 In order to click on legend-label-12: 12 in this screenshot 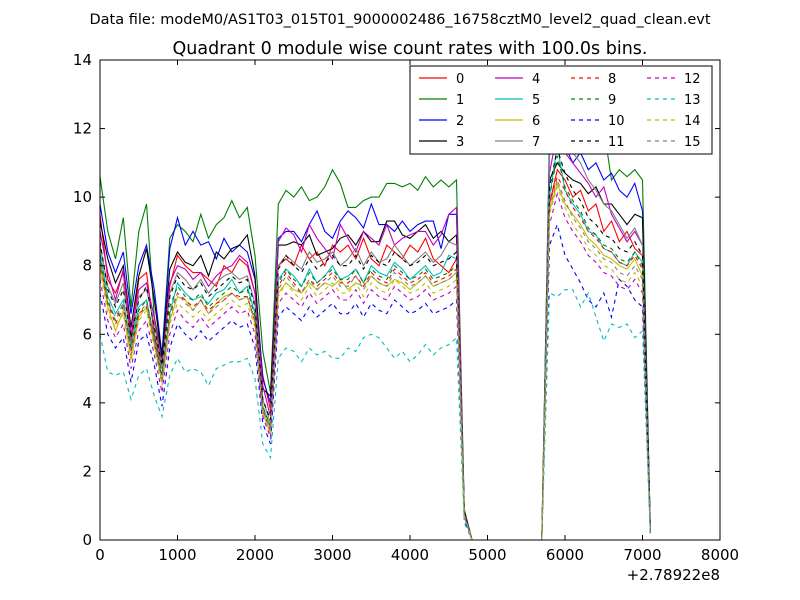, I will do `click(692, 79)`.